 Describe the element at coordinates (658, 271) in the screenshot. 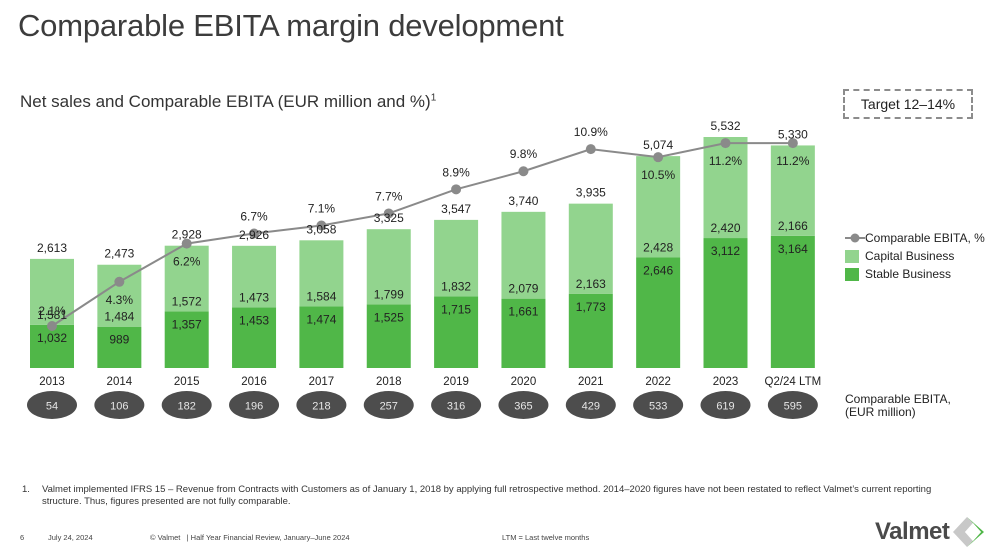

I see `stable-value-label: 2,646` at that location.